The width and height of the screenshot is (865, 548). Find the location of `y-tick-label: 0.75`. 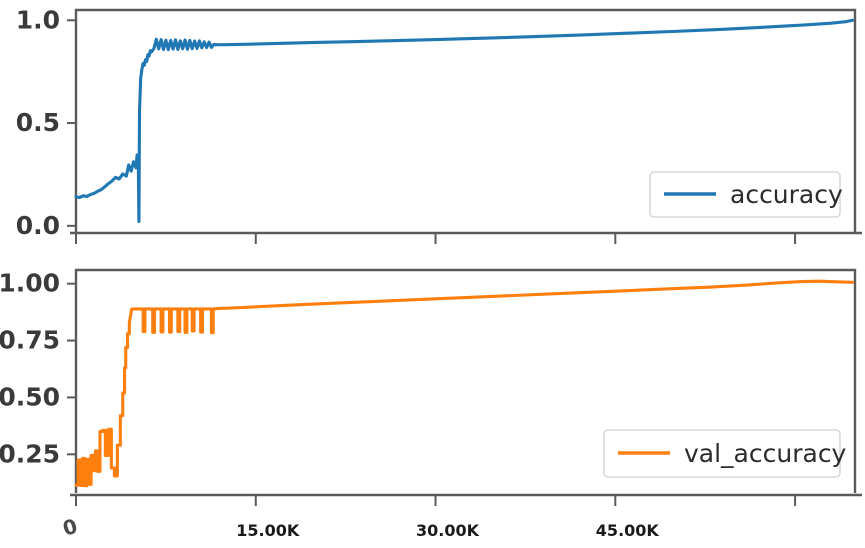

y-tick-label: 0.75 is located at coordinates (30, 340).